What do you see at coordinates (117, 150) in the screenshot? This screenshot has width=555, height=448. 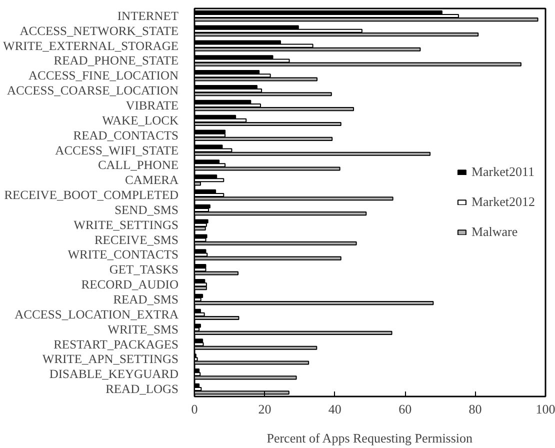 I see `y-tick-label: ACCESS_WIFI_STATE` at bounding box center [117, 150].